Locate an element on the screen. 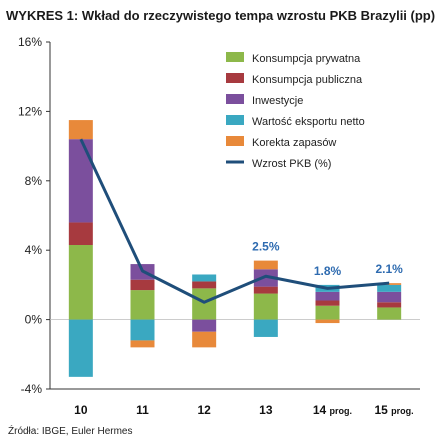  legend-label: Korekta zapasów is located at coordinates (294, 143).